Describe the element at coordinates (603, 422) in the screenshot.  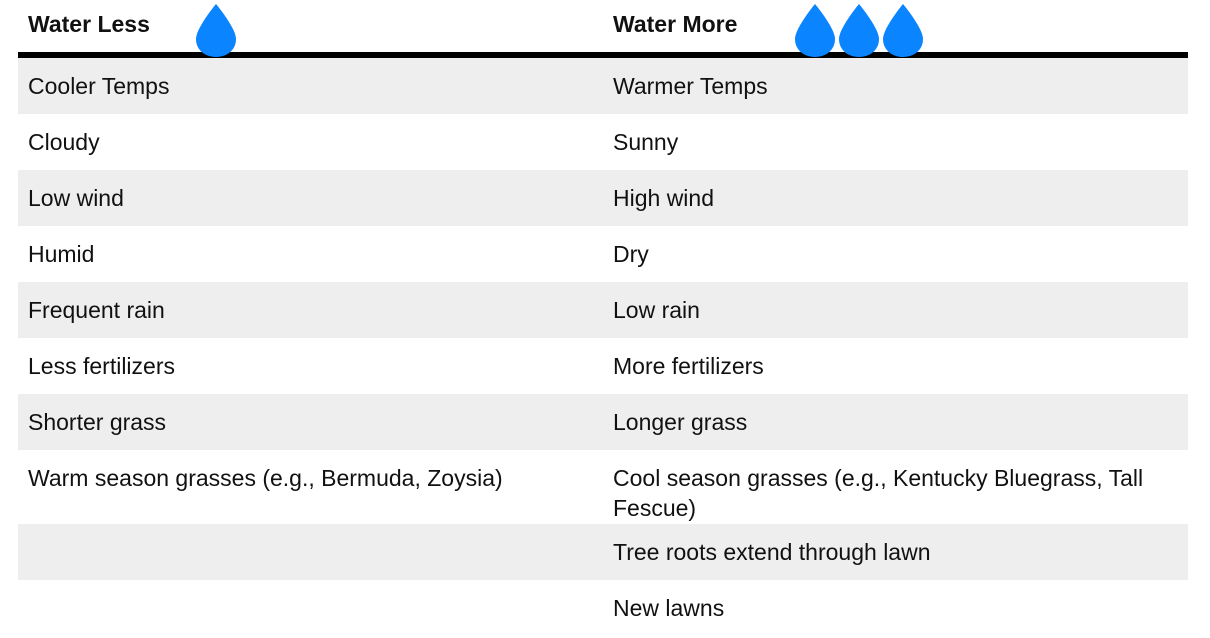
I see `table-row: Shorter grass Longer grass` at that location.